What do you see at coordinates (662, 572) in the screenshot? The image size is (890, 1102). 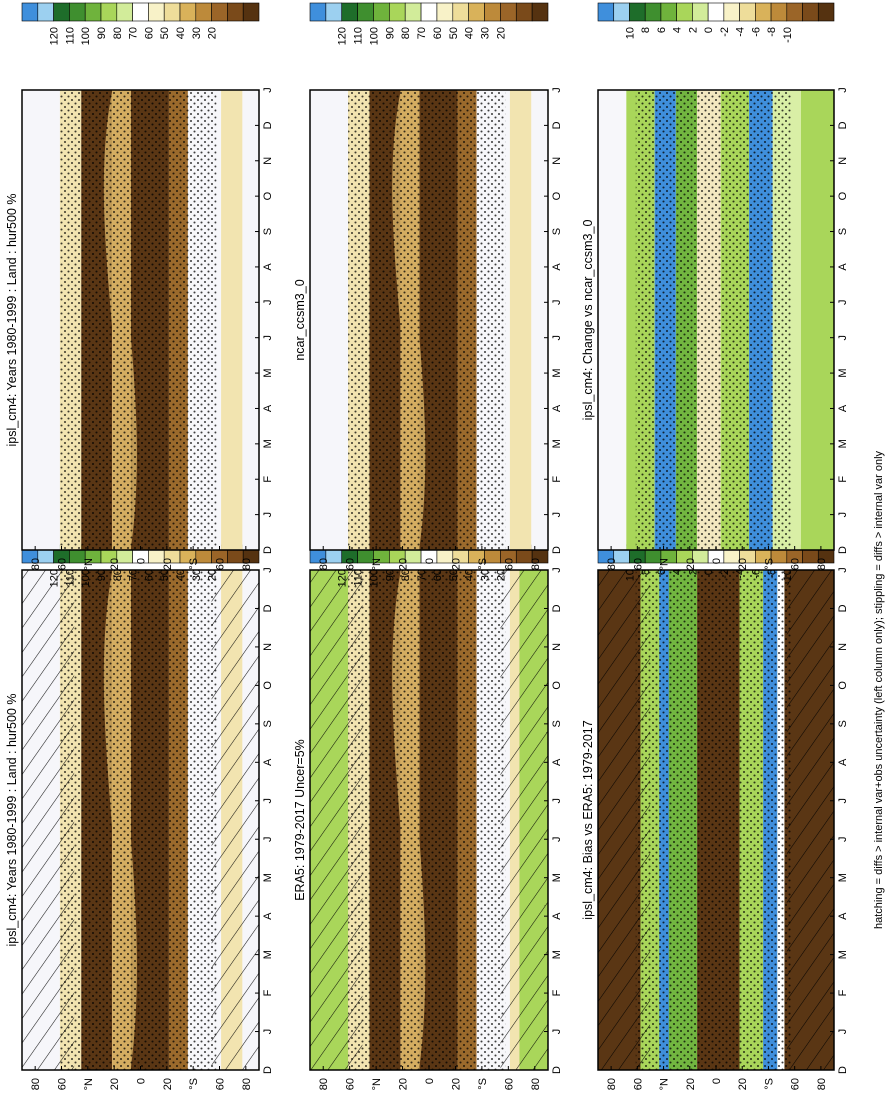 I see `colorbar-label: 6` at bounding box center [662, 572].